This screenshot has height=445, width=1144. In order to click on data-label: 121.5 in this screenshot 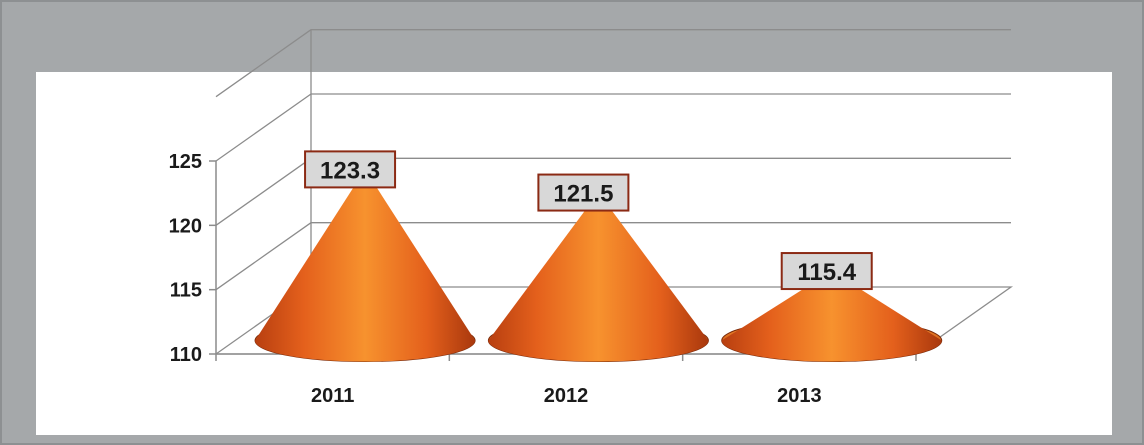, I will do `click(583, 192)`.